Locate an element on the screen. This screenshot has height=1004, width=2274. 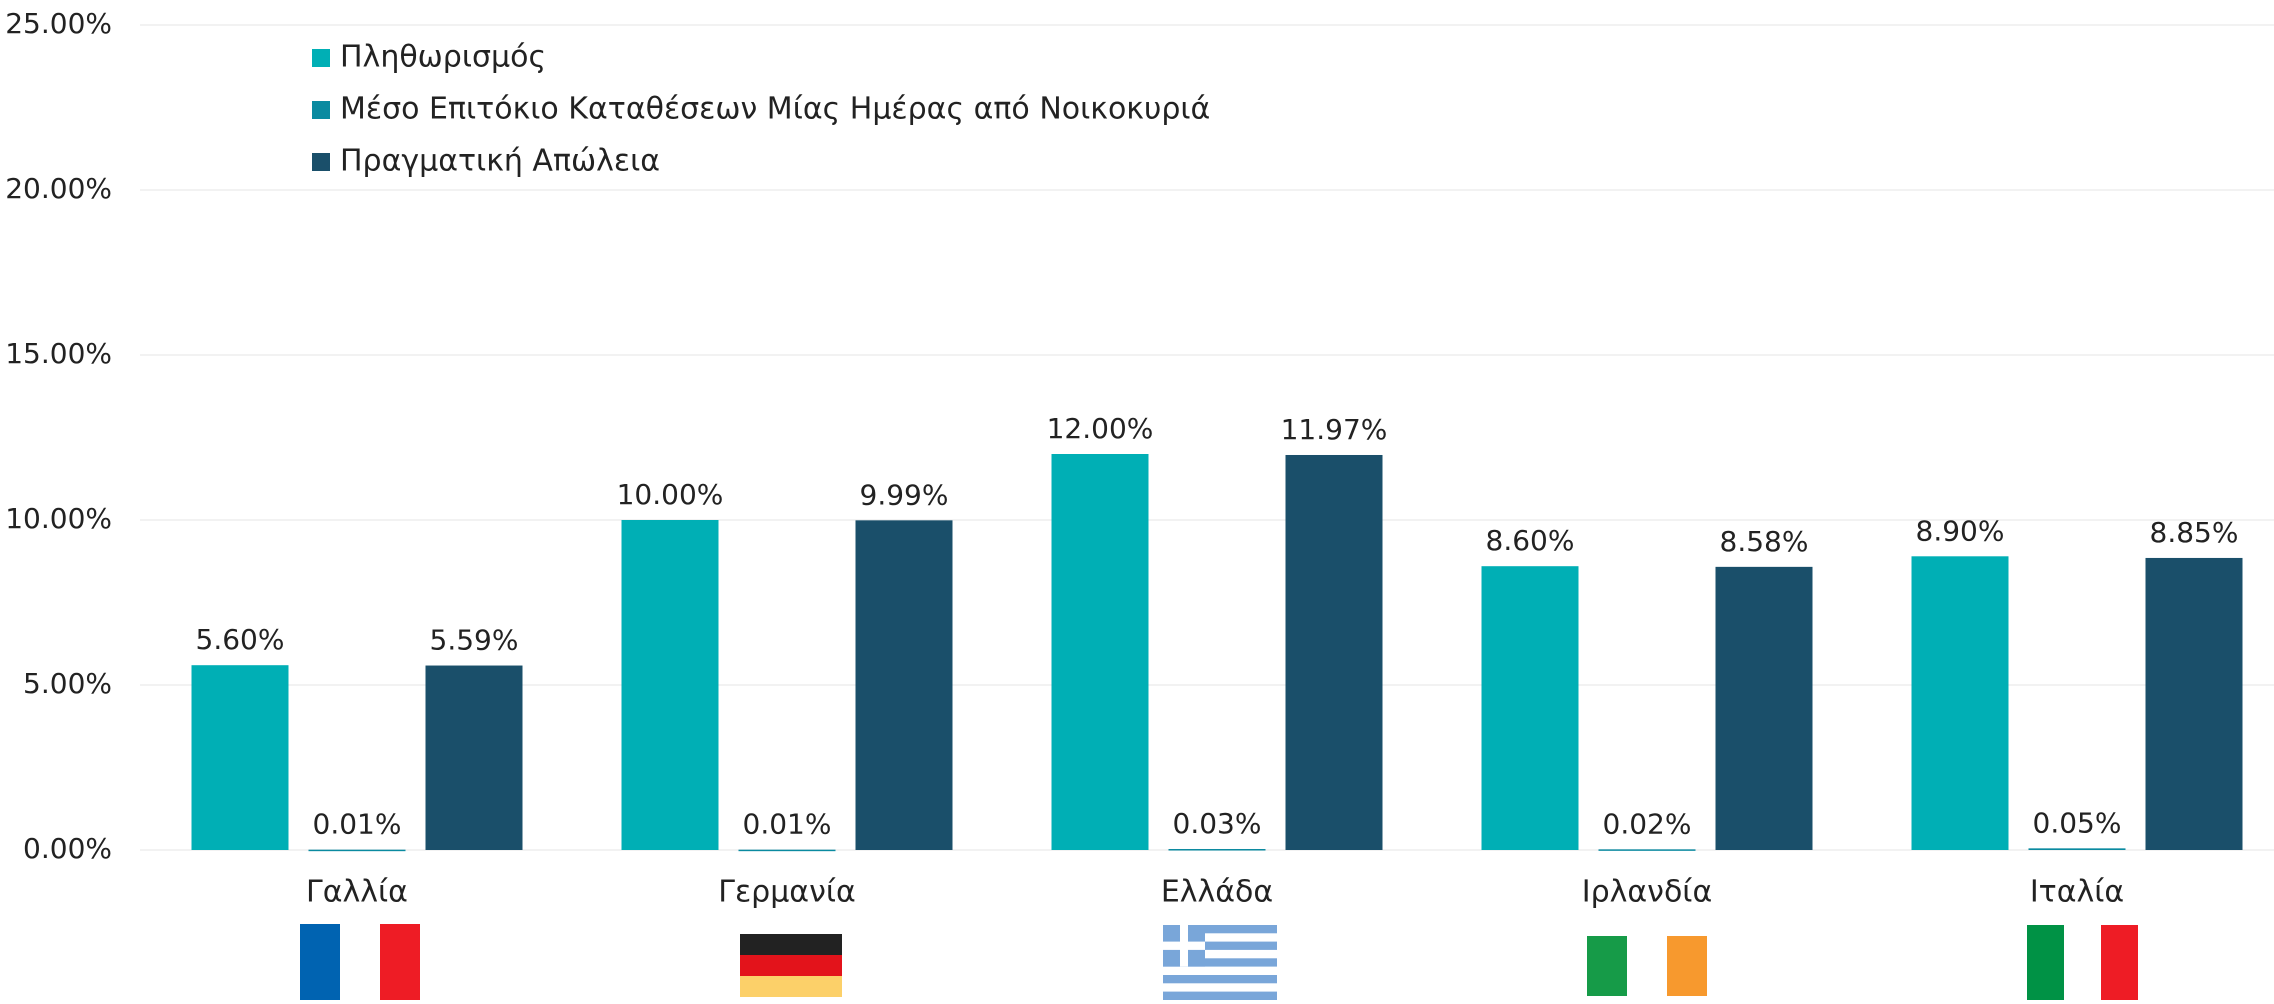
y-tick-label: 10.00% is located at coordinates (58, 518).